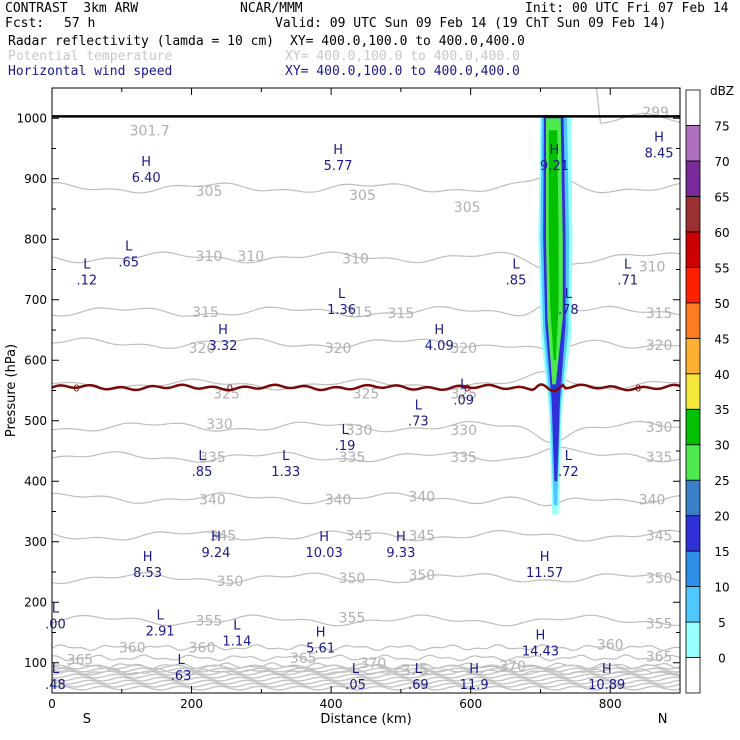  What do you see at coordinates (150, 131) in the screenshot?
I see `theta-label: 301.7` at bounding box center [150, 131].